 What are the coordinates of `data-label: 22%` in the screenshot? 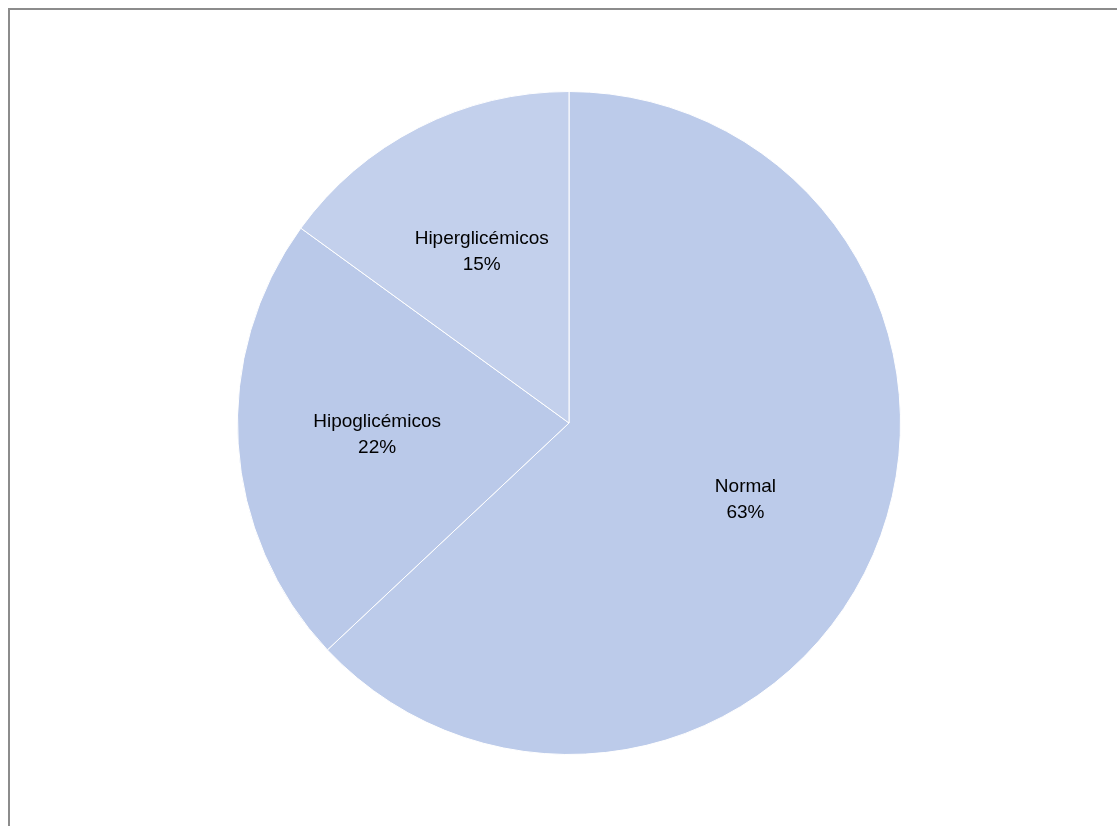 It's located at (377, 447).